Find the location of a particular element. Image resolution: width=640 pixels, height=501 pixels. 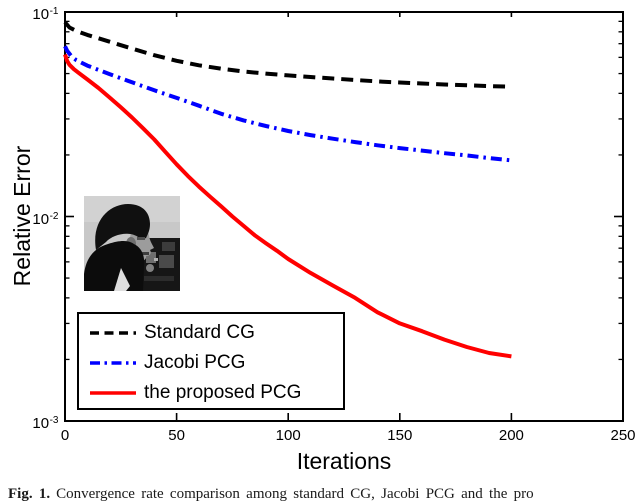

legend-sample-line-the-proposed-pcg is located at coordinates (113, 393).